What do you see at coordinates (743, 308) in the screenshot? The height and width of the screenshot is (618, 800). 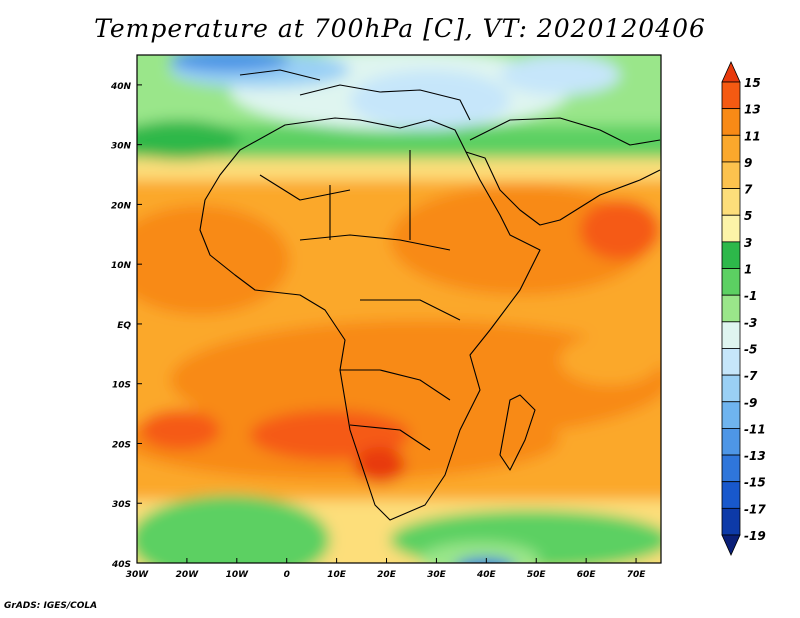 I see `colorbar: 15 13 11 9 7 5 3 1 -1 -3 -5 -7 -9 -11 -13 -15 -17 -19` at bounding box center [743, 308].